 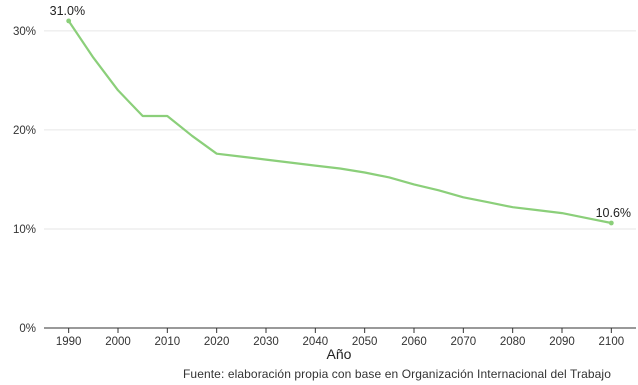 What do you see at coordinates (168, 342) in the screenshot?
I see `x-tick-label: 2010` at bounding box center [168, 342].